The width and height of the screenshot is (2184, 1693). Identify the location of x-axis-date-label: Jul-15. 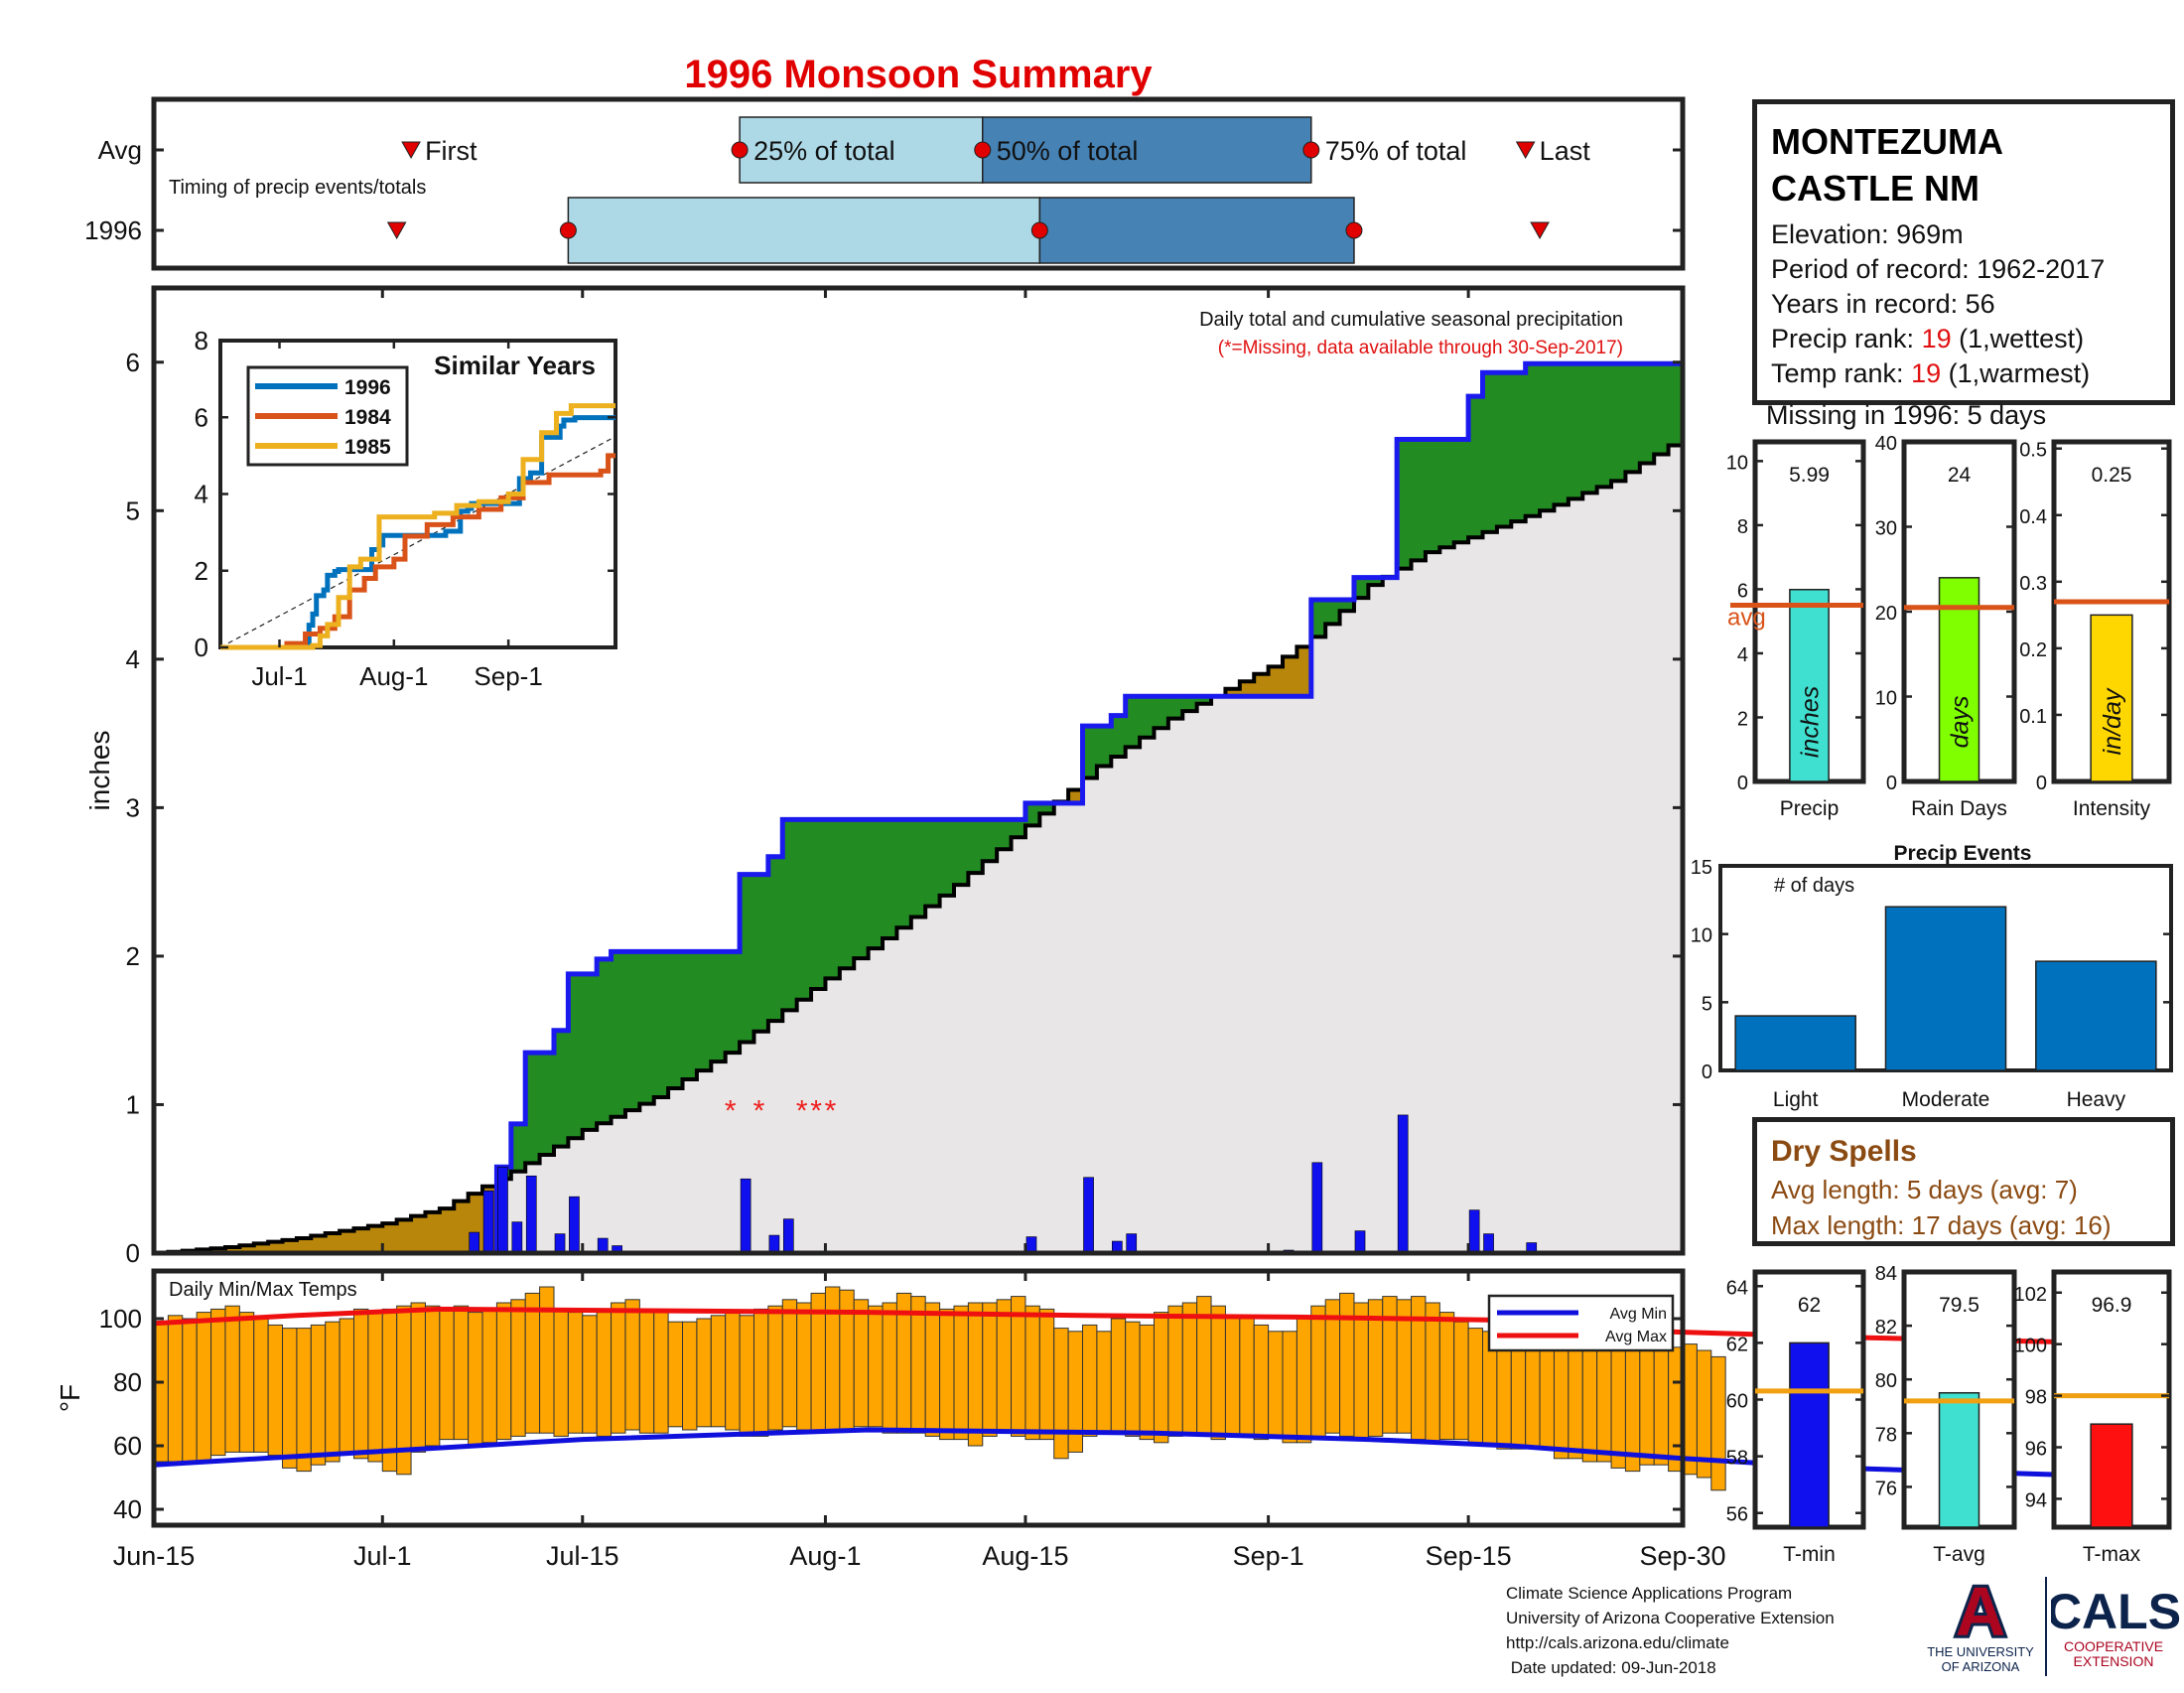
(582, 1556).